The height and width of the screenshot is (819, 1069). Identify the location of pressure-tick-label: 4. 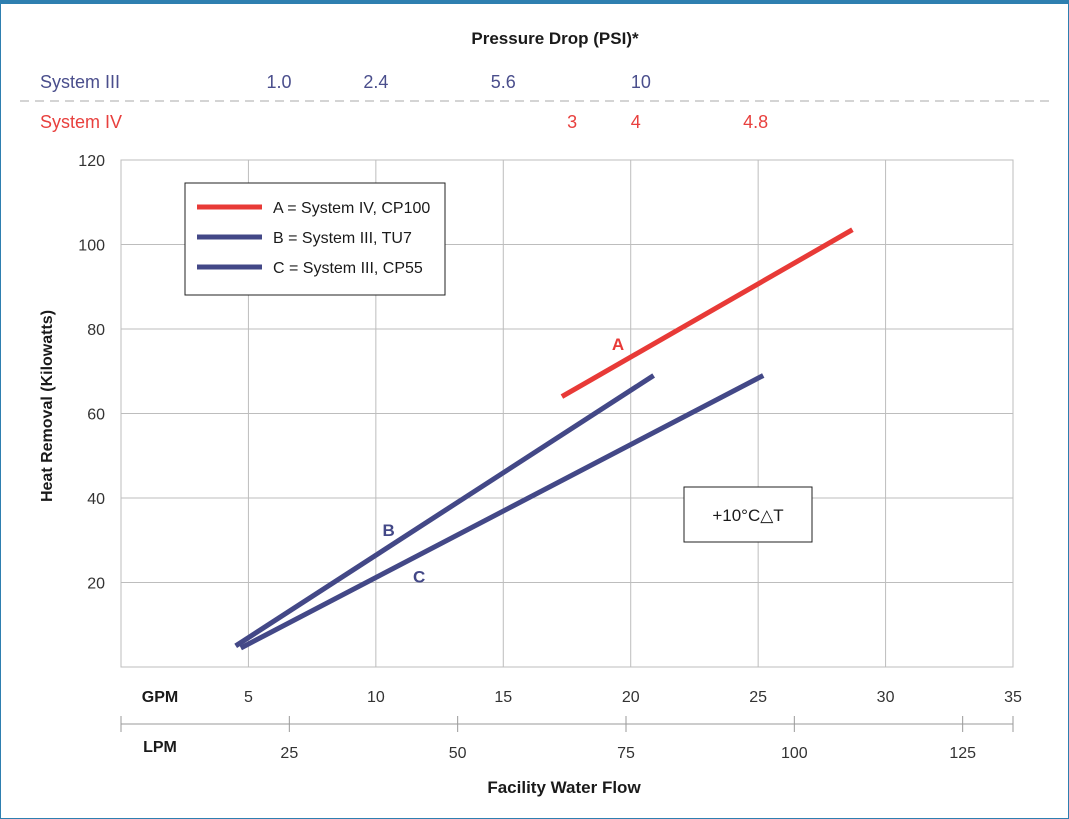
(636, 122).